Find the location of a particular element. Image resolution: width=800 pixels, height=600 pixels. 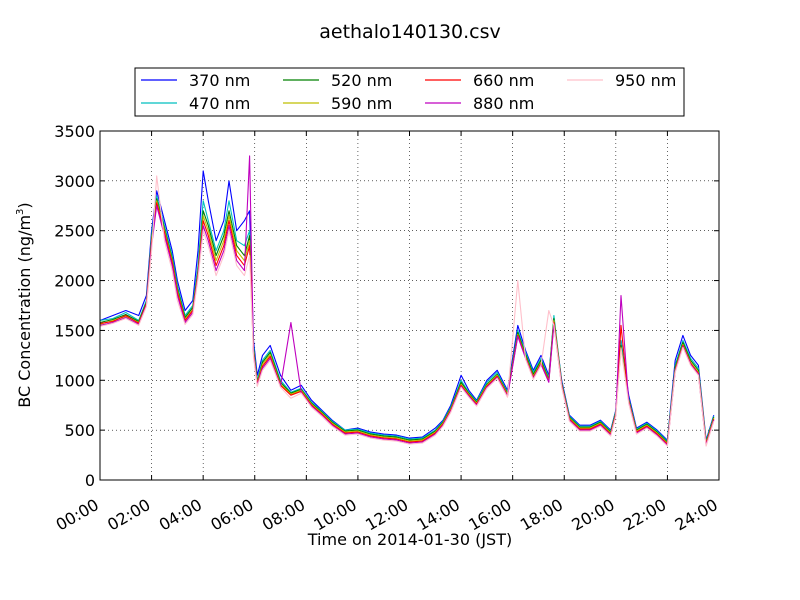

y-axis-label: BC Concentration (ng/m3) is located at coordinates (24, 304).